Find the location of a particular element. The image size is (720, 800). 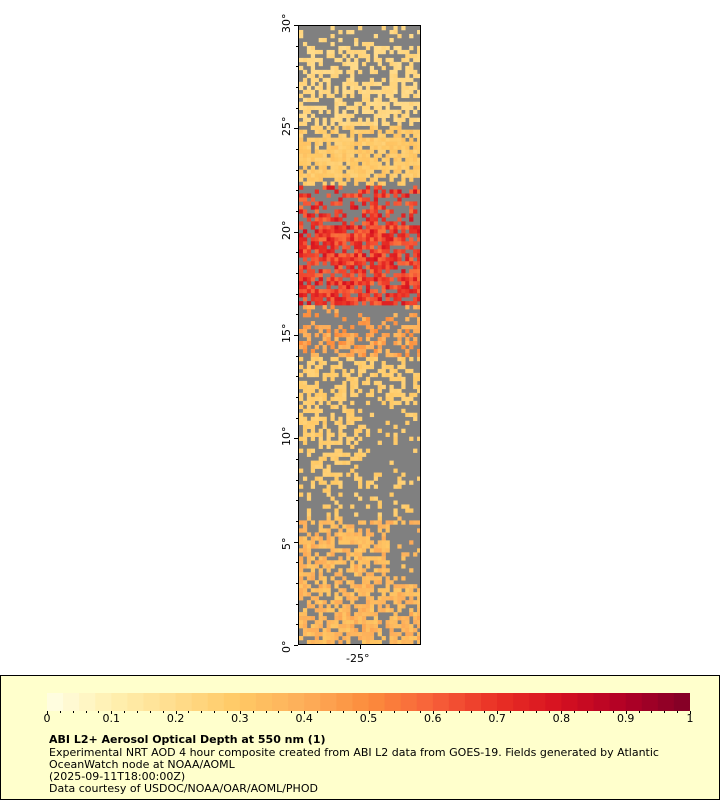

colorbar-tick is located at coordinates (240, 712).